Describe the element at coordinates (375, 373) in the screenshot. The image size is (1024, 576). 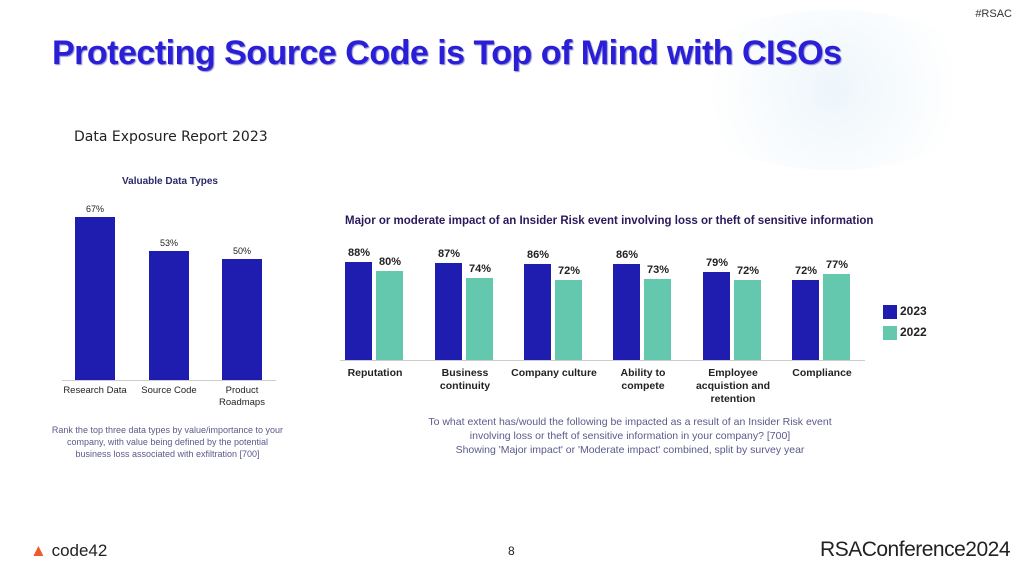
I see `category-label: Reputation` at that location.